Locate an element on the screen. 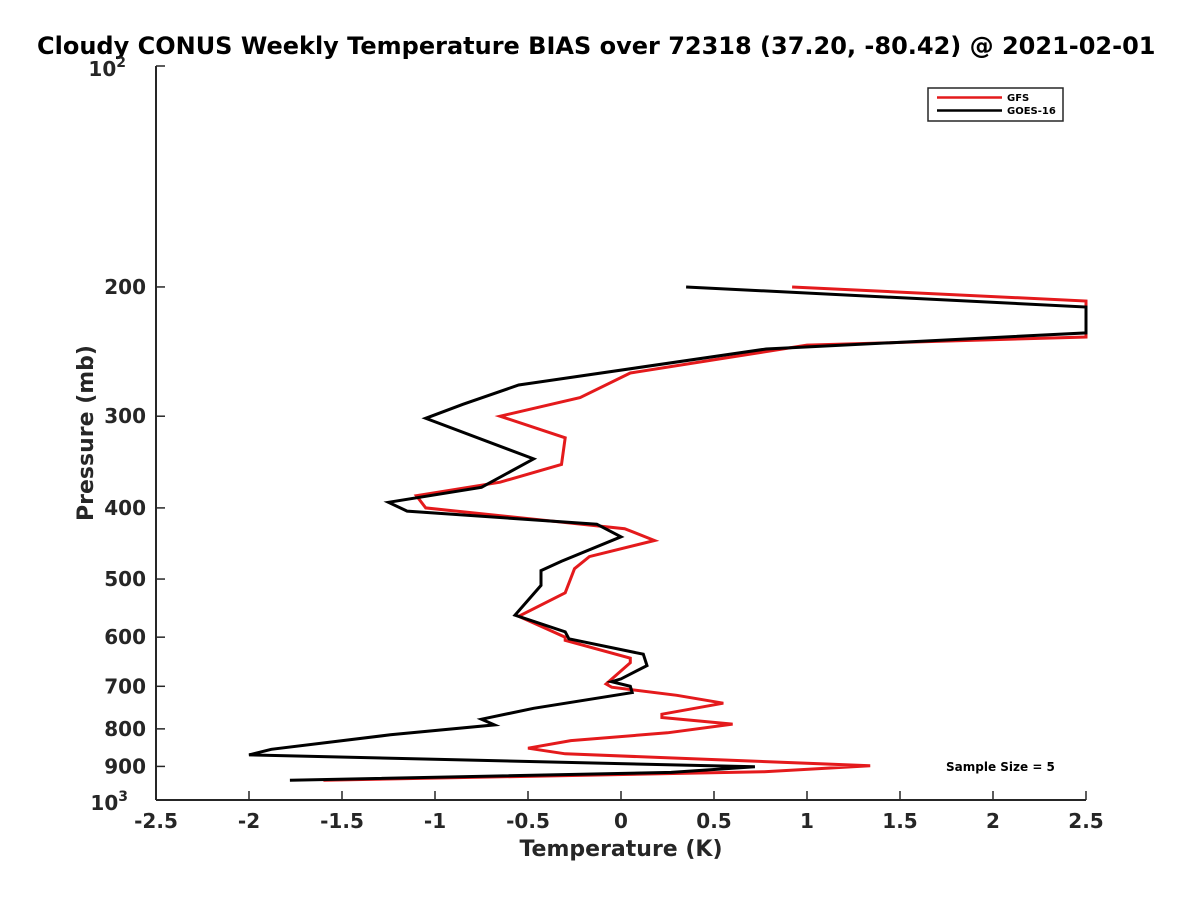 This screenshot has height=900, width=1200. y-bottom-decade-label: 103 is located at coordinates (109, 802).